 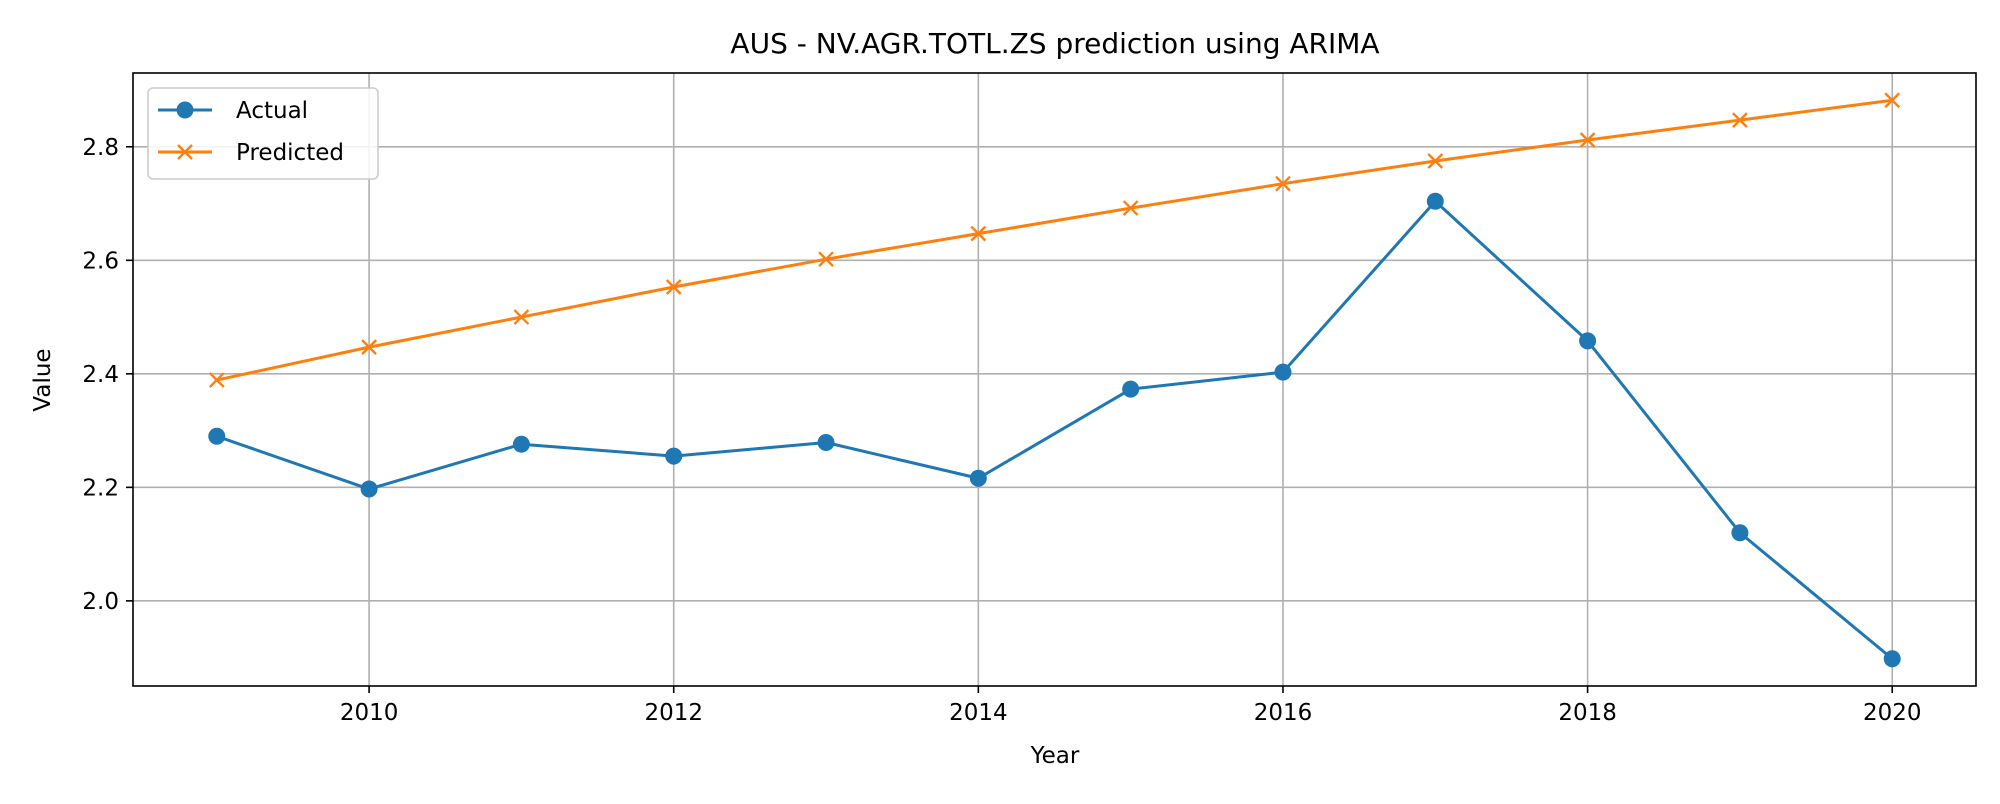 I want to click on y-tick-label: 2.2, so click(x=100, y=488).